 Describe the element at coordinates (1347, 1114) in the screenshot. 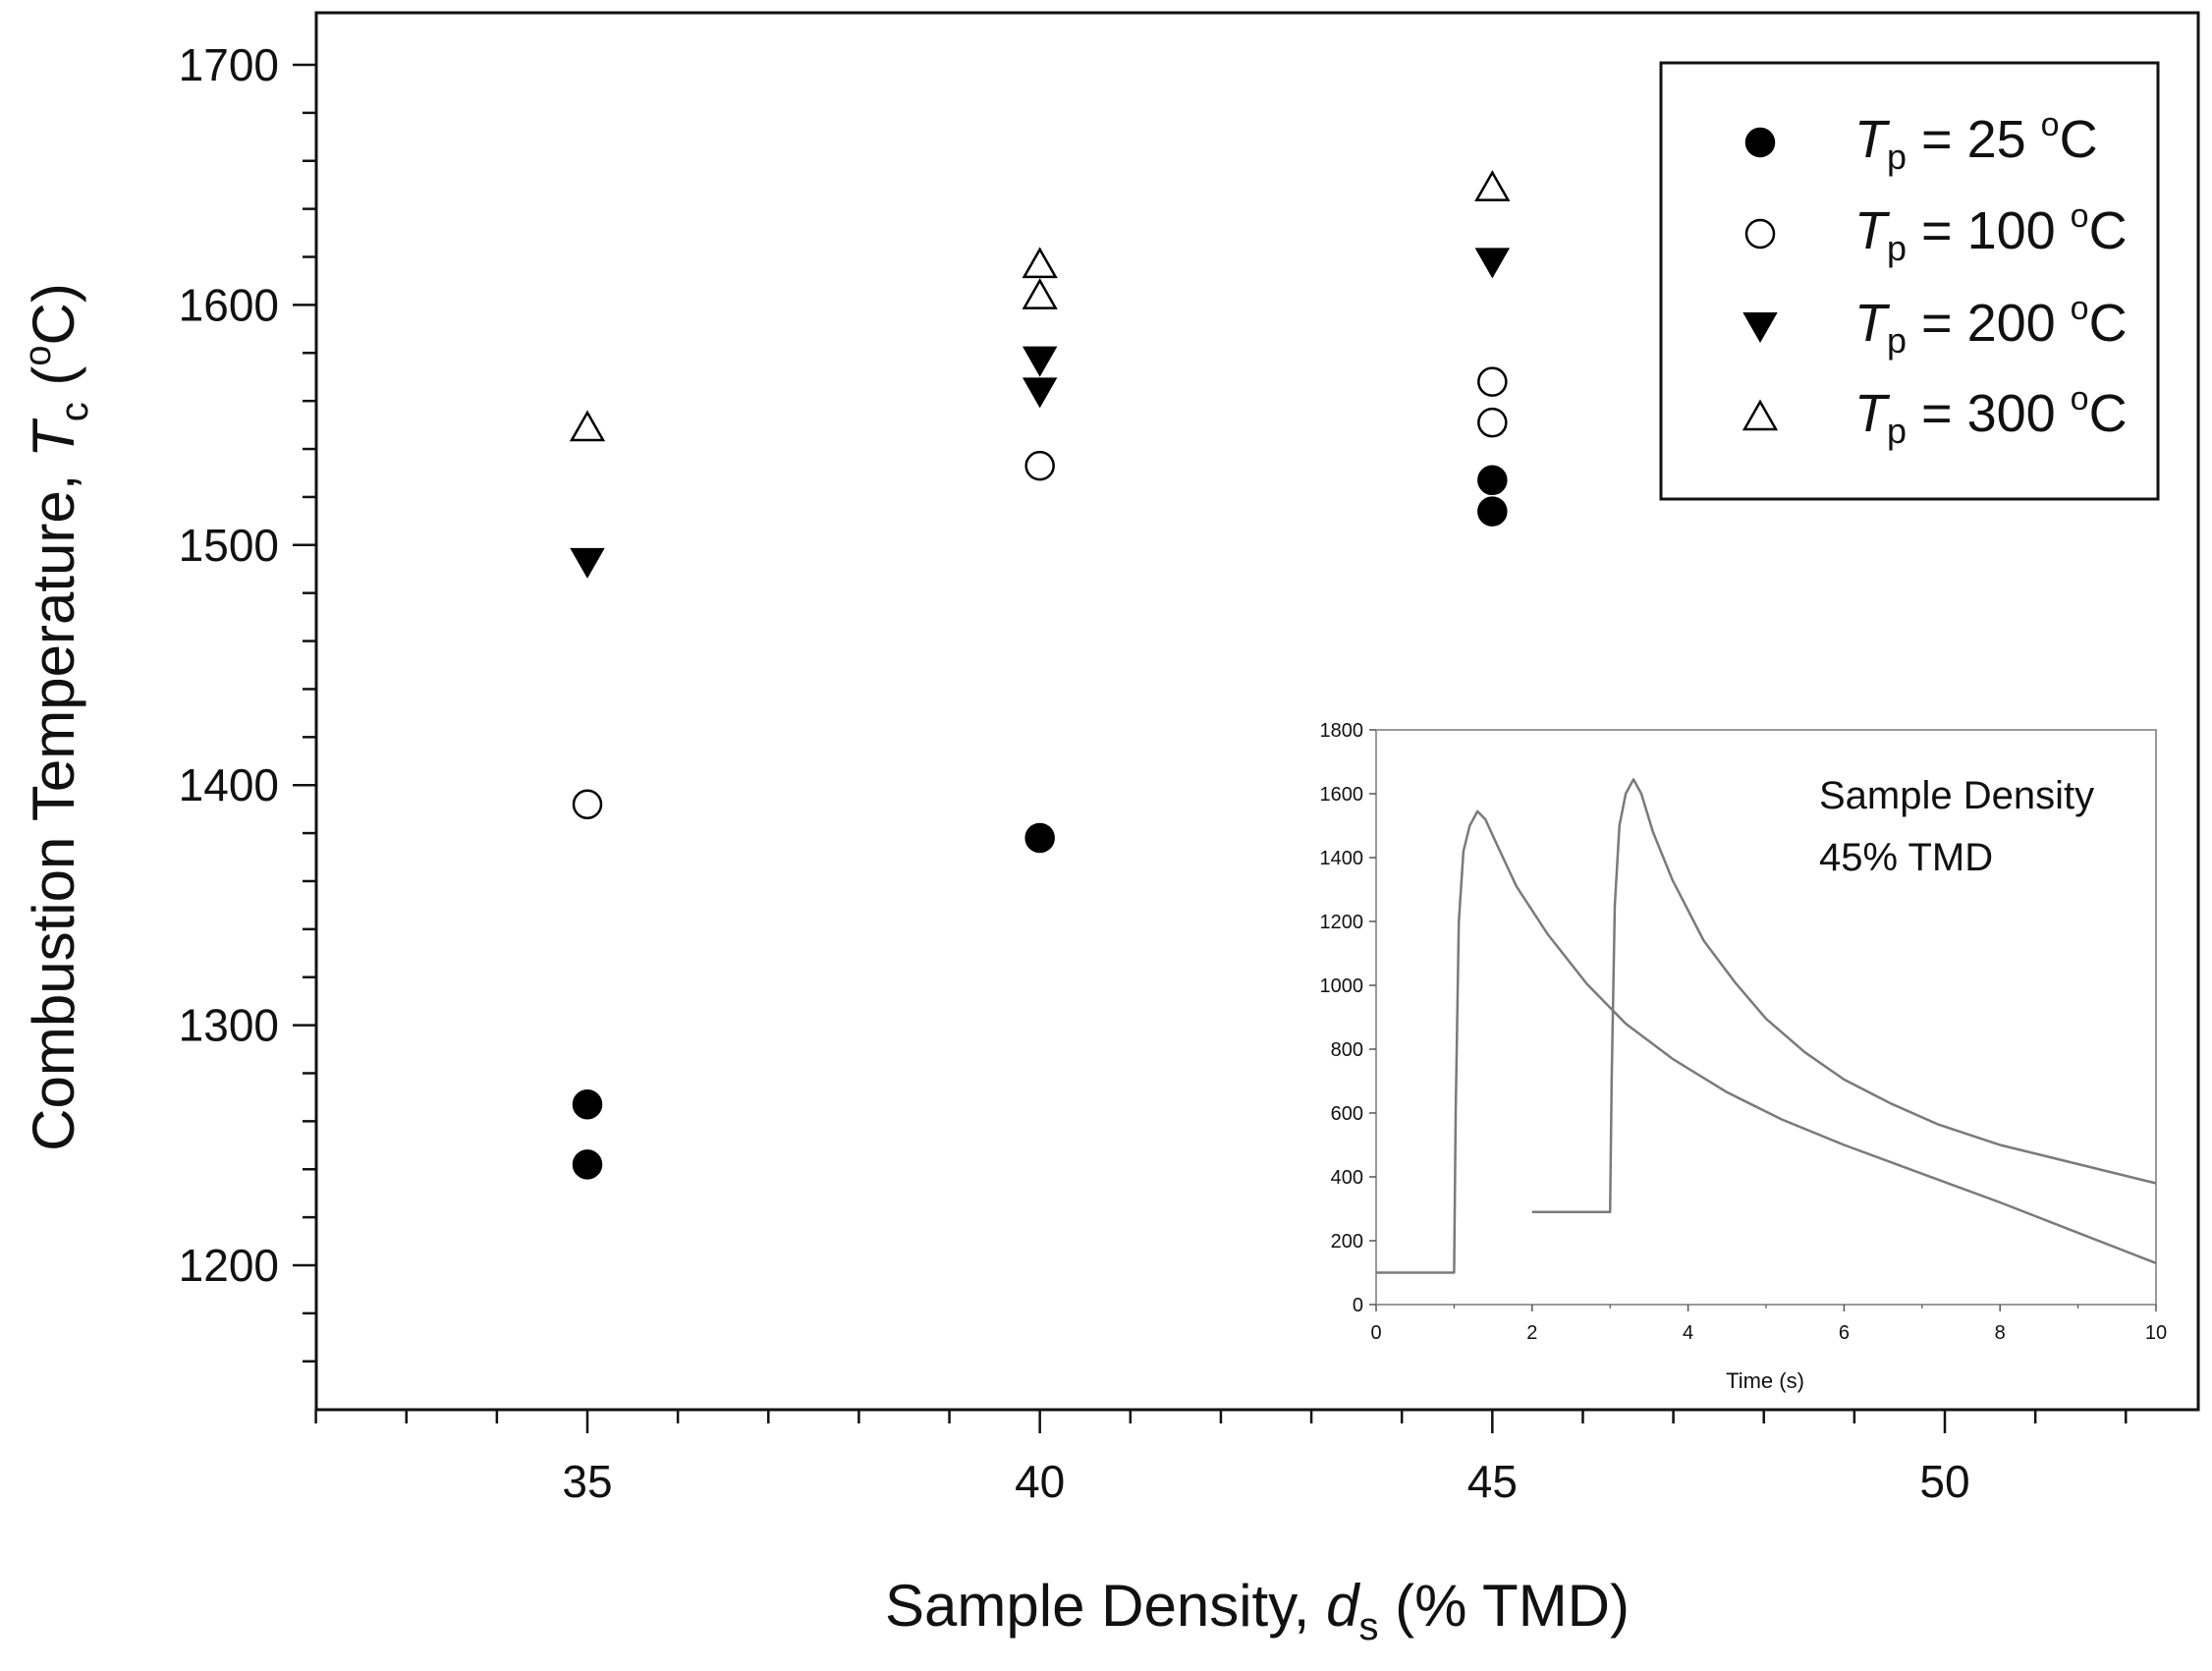

I see `inset-y-tick-label: 600` at that location.